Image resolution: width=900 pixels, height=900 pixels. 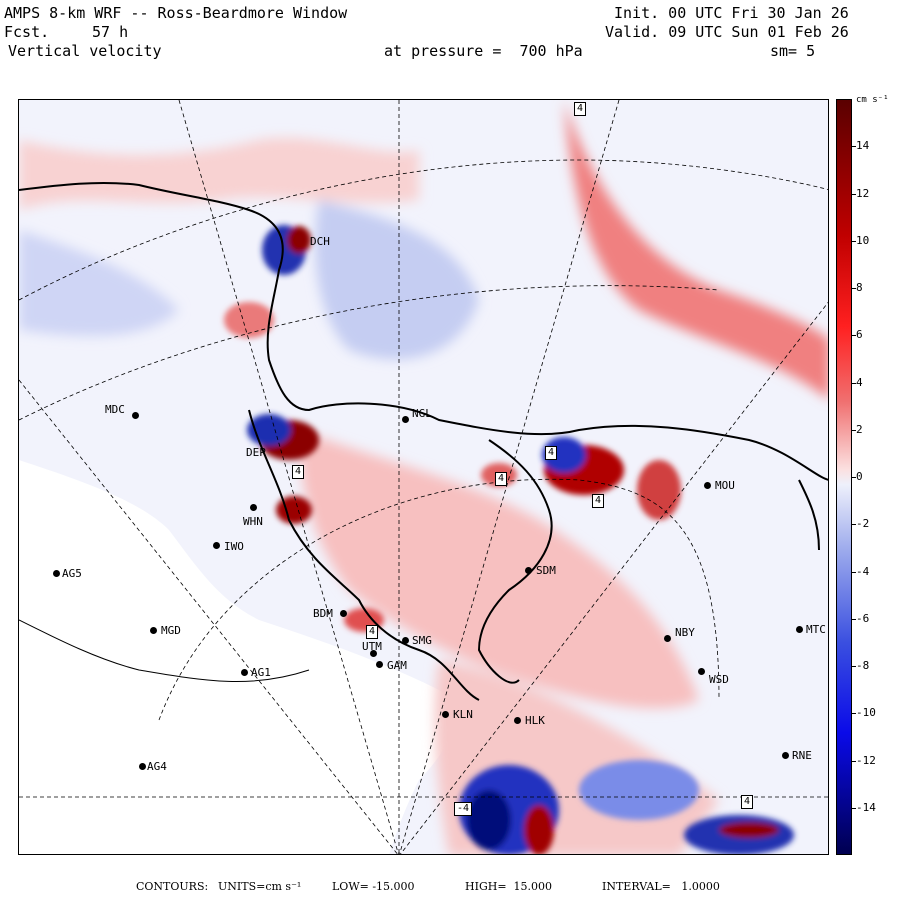 I want to click on station-label: SDM, so click(x=546, y=570).